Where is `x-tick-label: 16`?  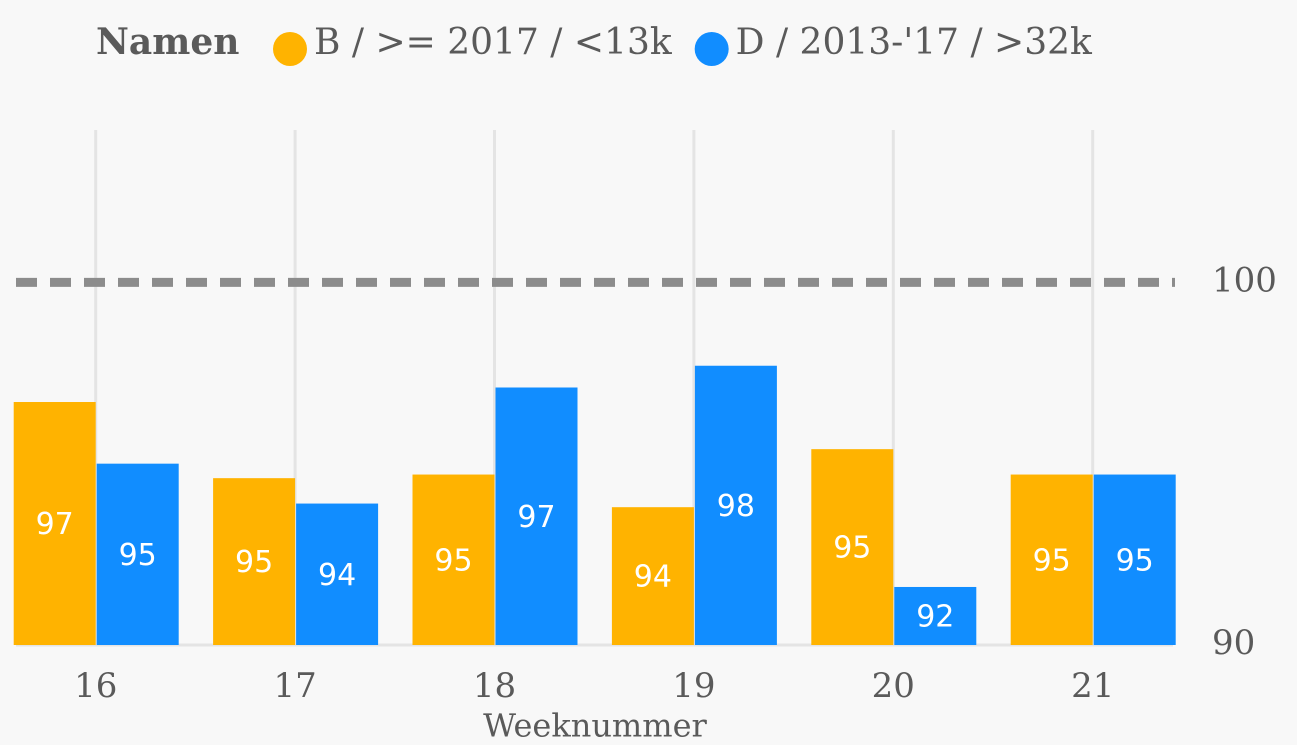
x-tick-label: 16 is located at coordinates (95, 686).